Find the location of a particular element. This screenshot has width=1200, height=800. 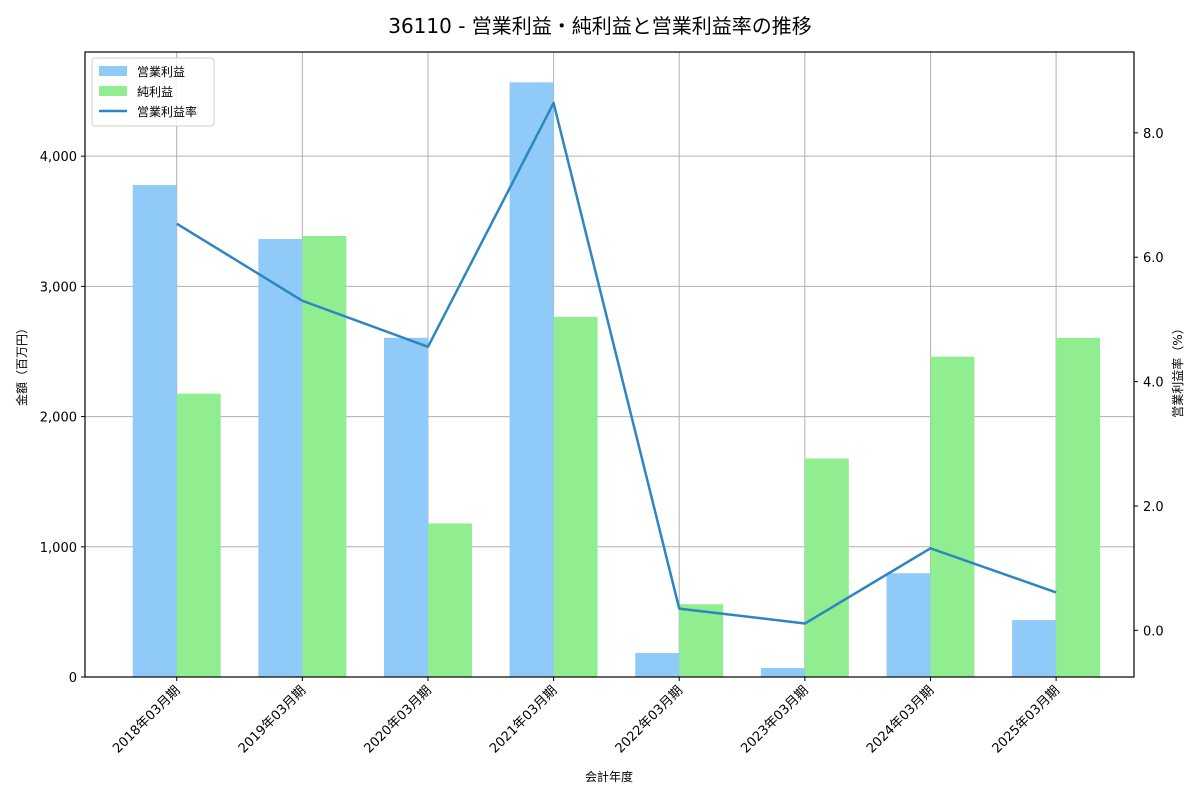

y-axis-label: 金額（百万円） is located at coordinates (21, 364).